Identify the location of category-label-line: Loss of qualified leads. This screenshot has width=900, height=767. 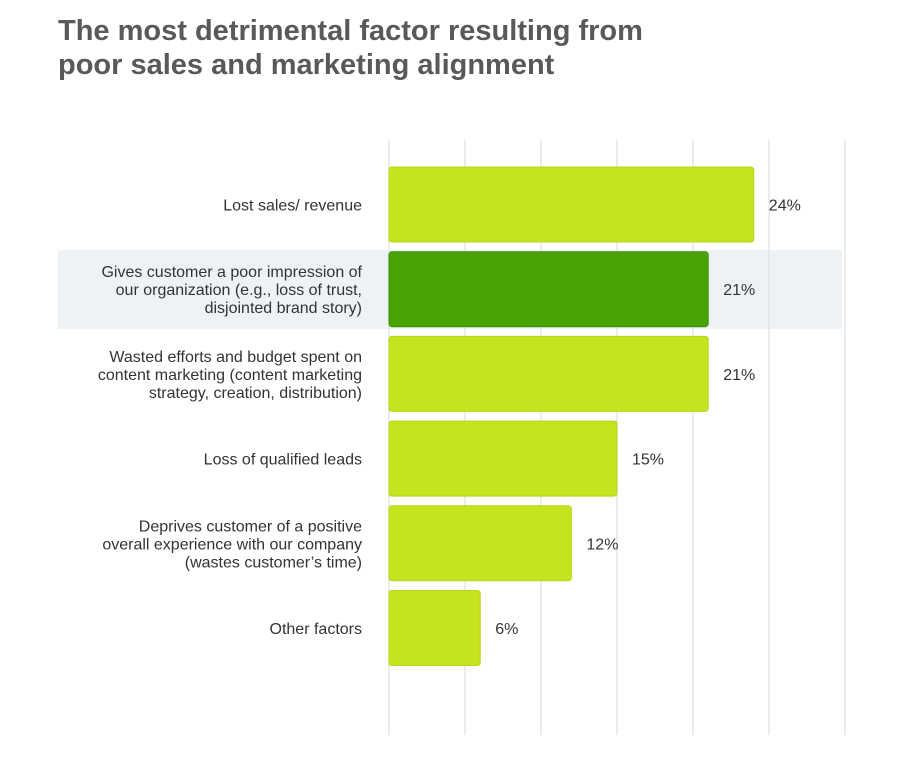
(283, 460).